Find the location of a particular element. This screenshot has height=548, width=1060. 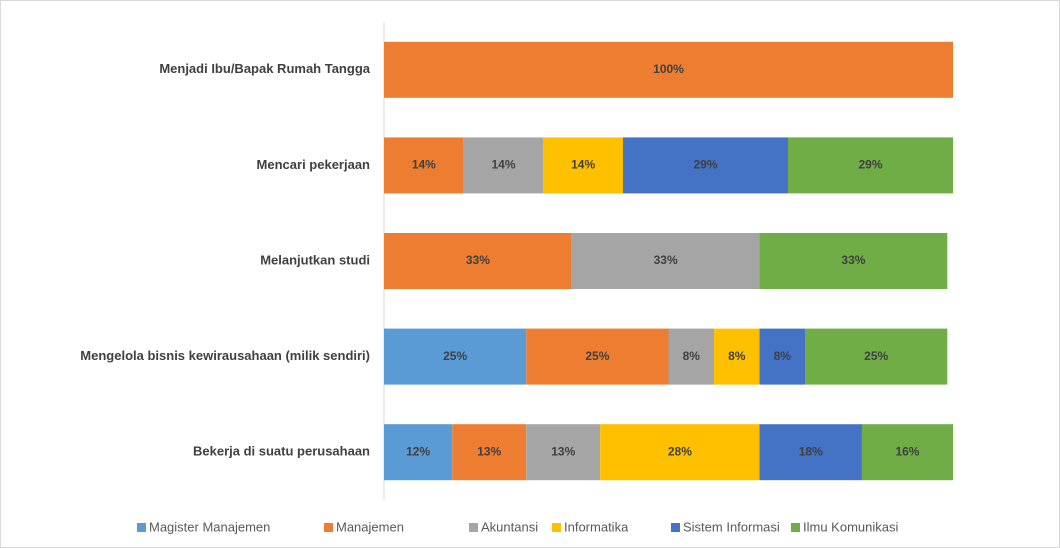

data-label: 100% is located at coordinates (668, 69).